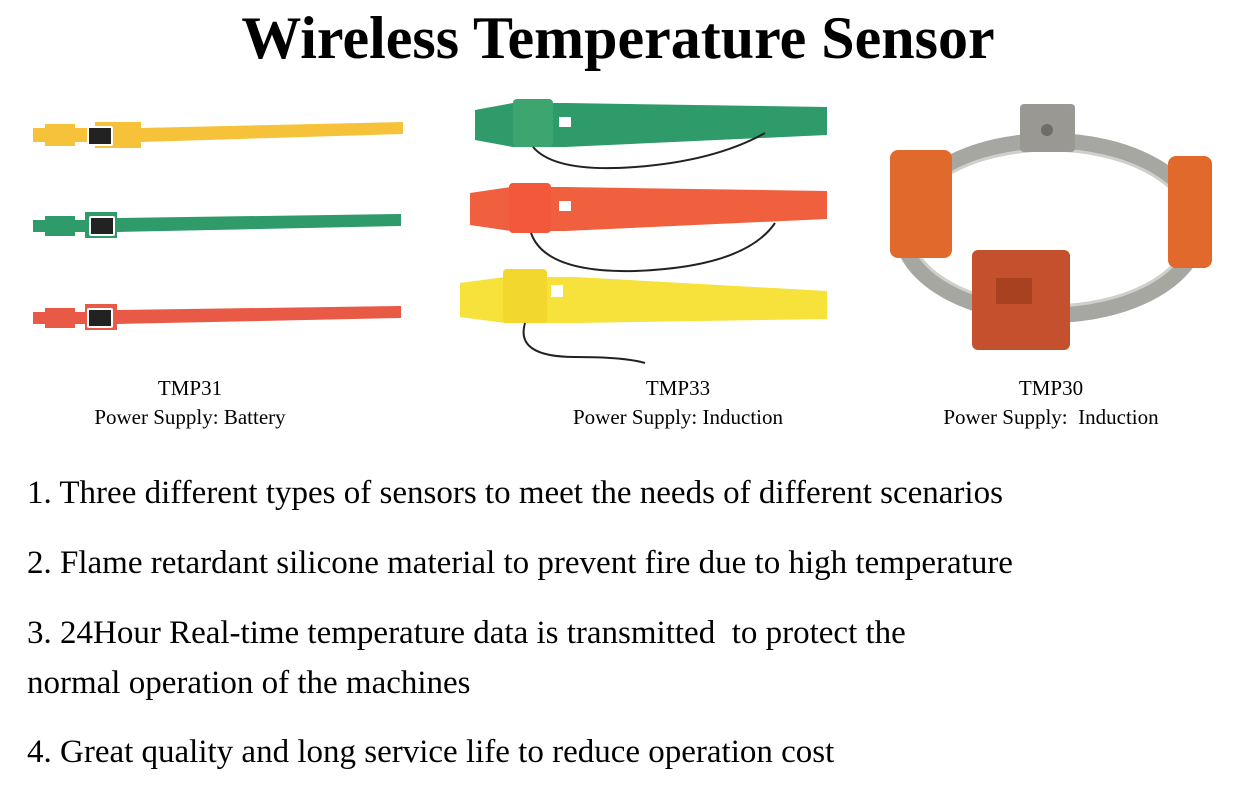 This screenshot has height=794, width=1236. Describe the element at coordinates (190, 403) in the screenshot. I see `product-caption-tmp31: TMP31 Power Supply: Battery` at that location.